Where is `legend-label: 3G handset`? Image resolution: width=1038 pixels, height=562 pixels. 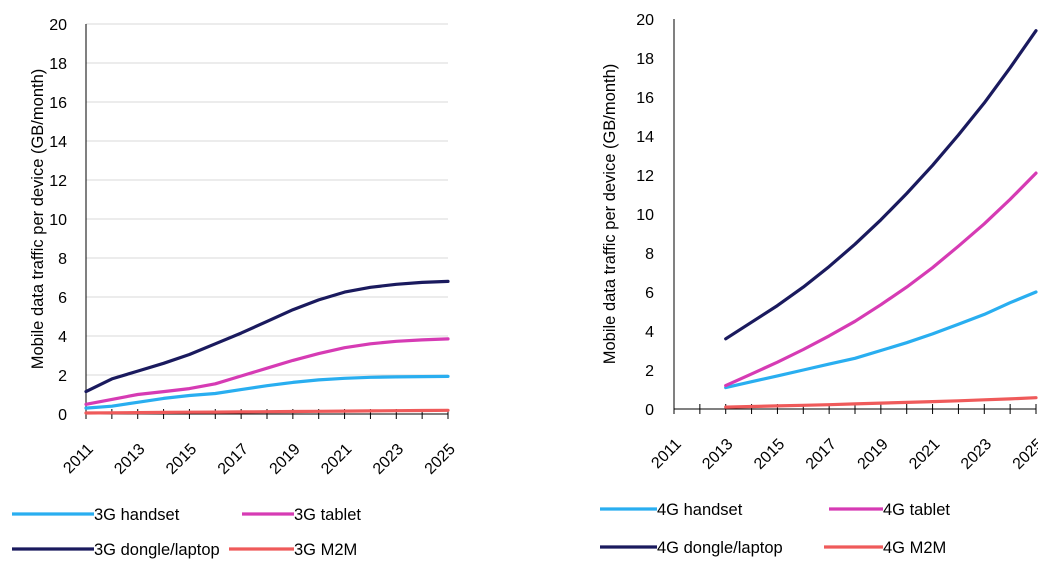
legend-label: 3G handset is located at coordinates (137, 515).